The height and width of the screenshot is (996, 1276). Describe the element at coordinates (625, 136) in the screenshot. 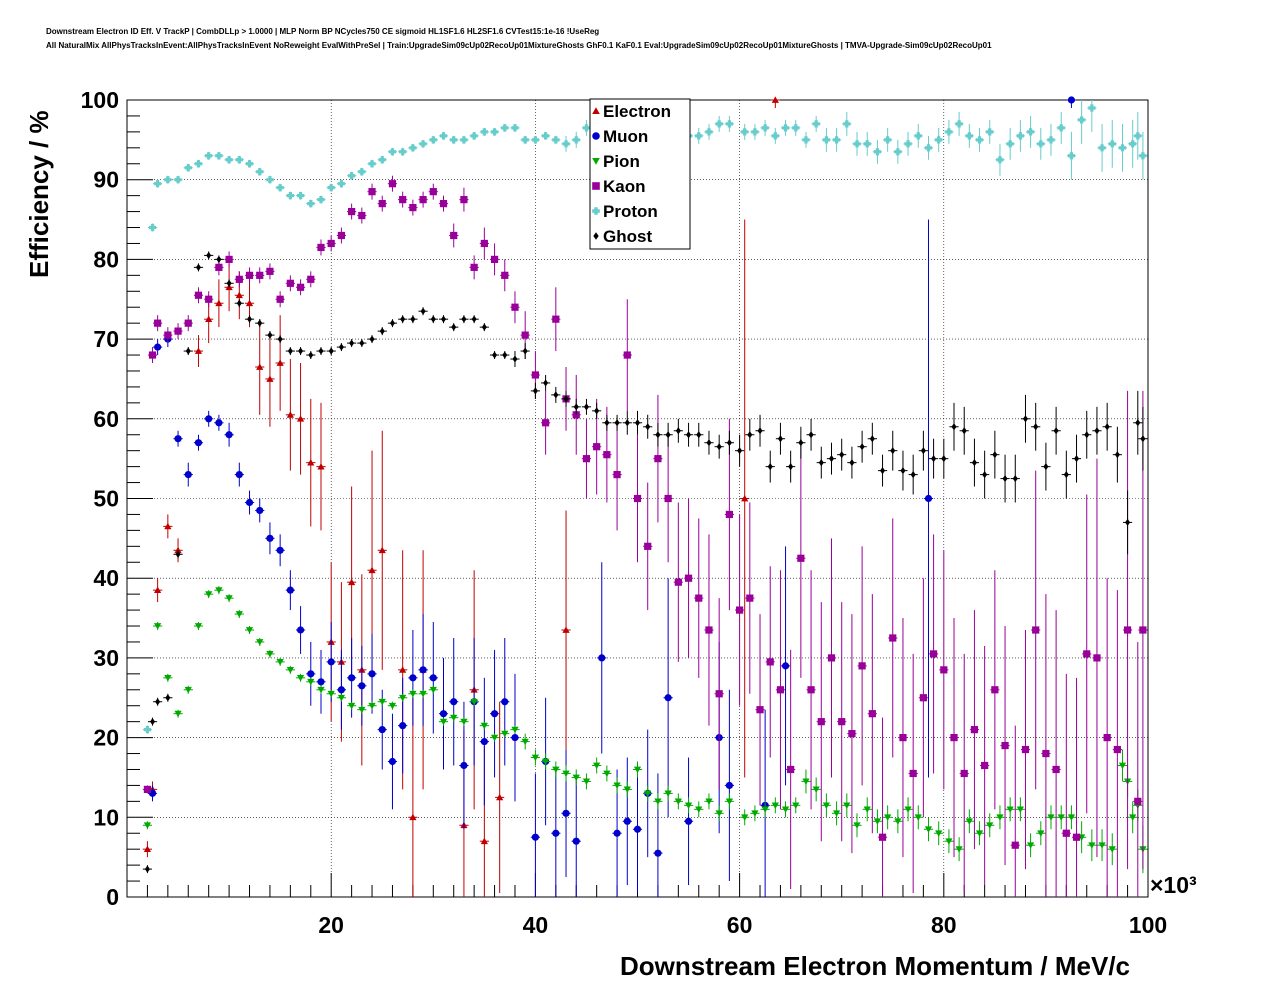

I see `legend-entry-muon: Muon` at that location.